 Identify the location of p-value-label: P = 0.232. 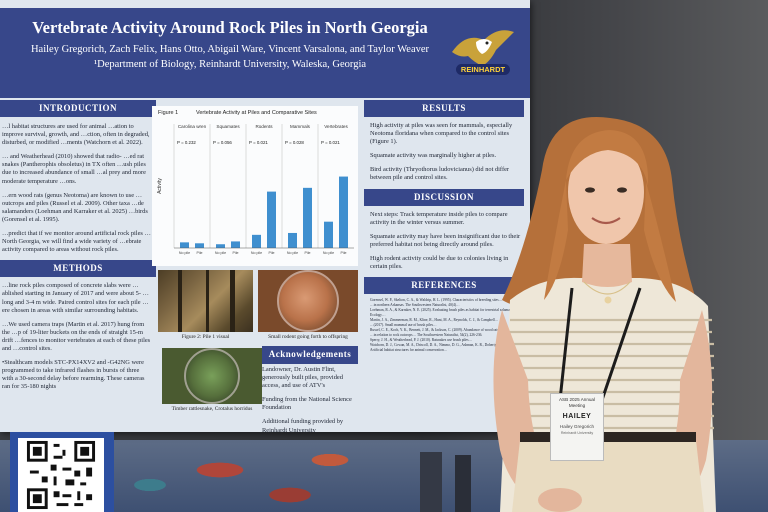
(186, 142).